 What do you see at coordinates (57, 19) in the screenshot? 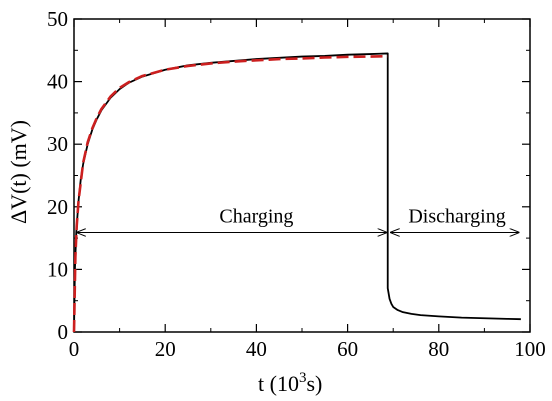
I see `y-tick-label: 50` at bounding box center [57, 19].